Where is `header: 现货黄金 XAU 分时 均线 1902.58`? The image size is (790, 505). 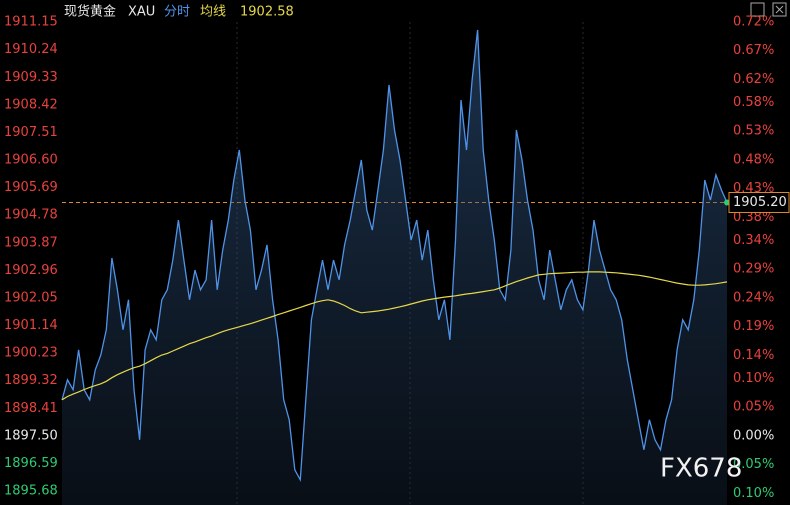 header: 现货黄金 XAU 分时 均线 1902.58 is located at coordinates (179, 12).